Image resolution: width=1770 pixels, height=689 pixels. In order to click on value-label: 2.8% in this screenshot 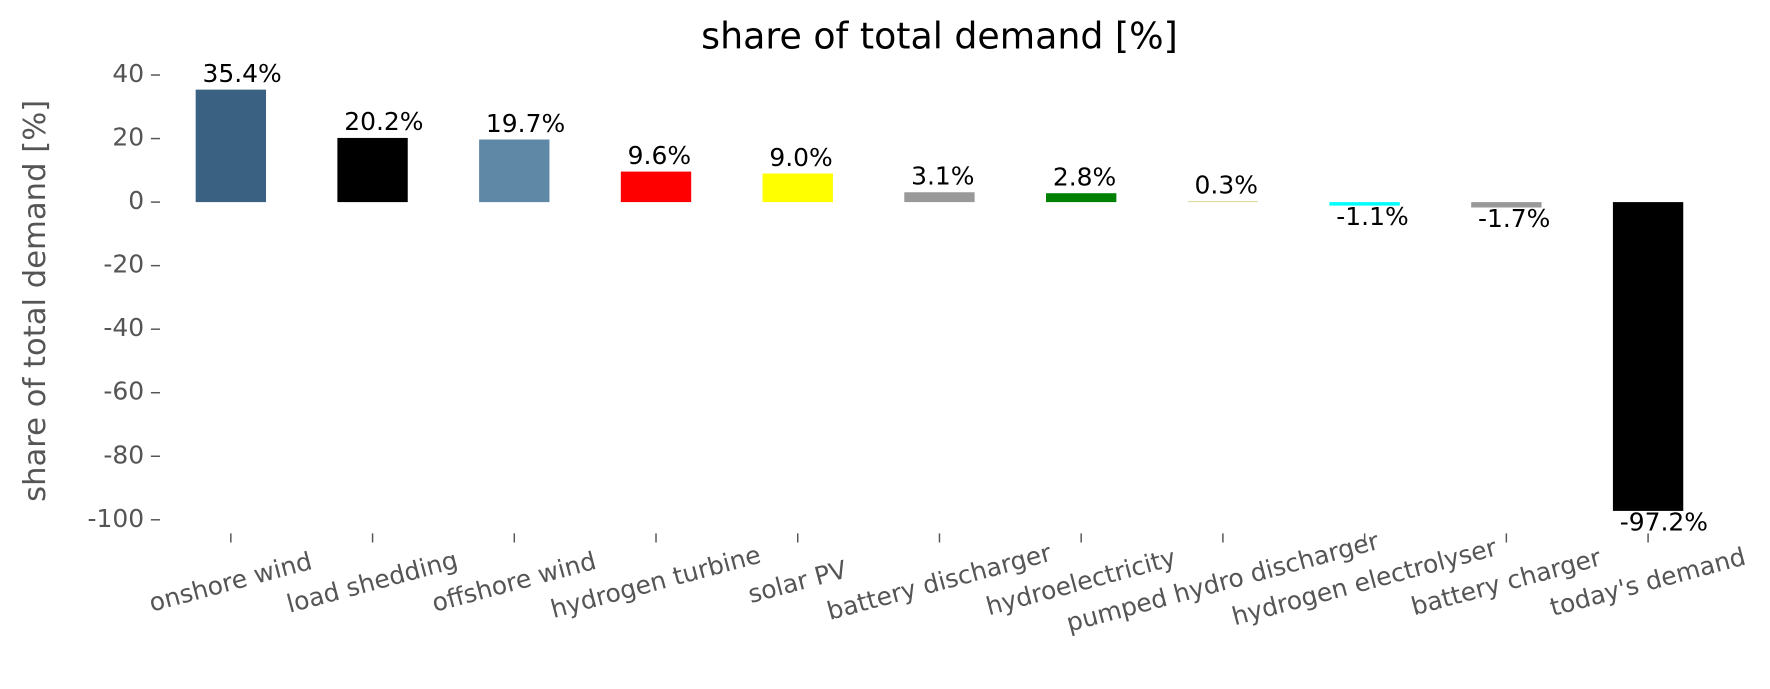, I will do `click(1084, 176)`.